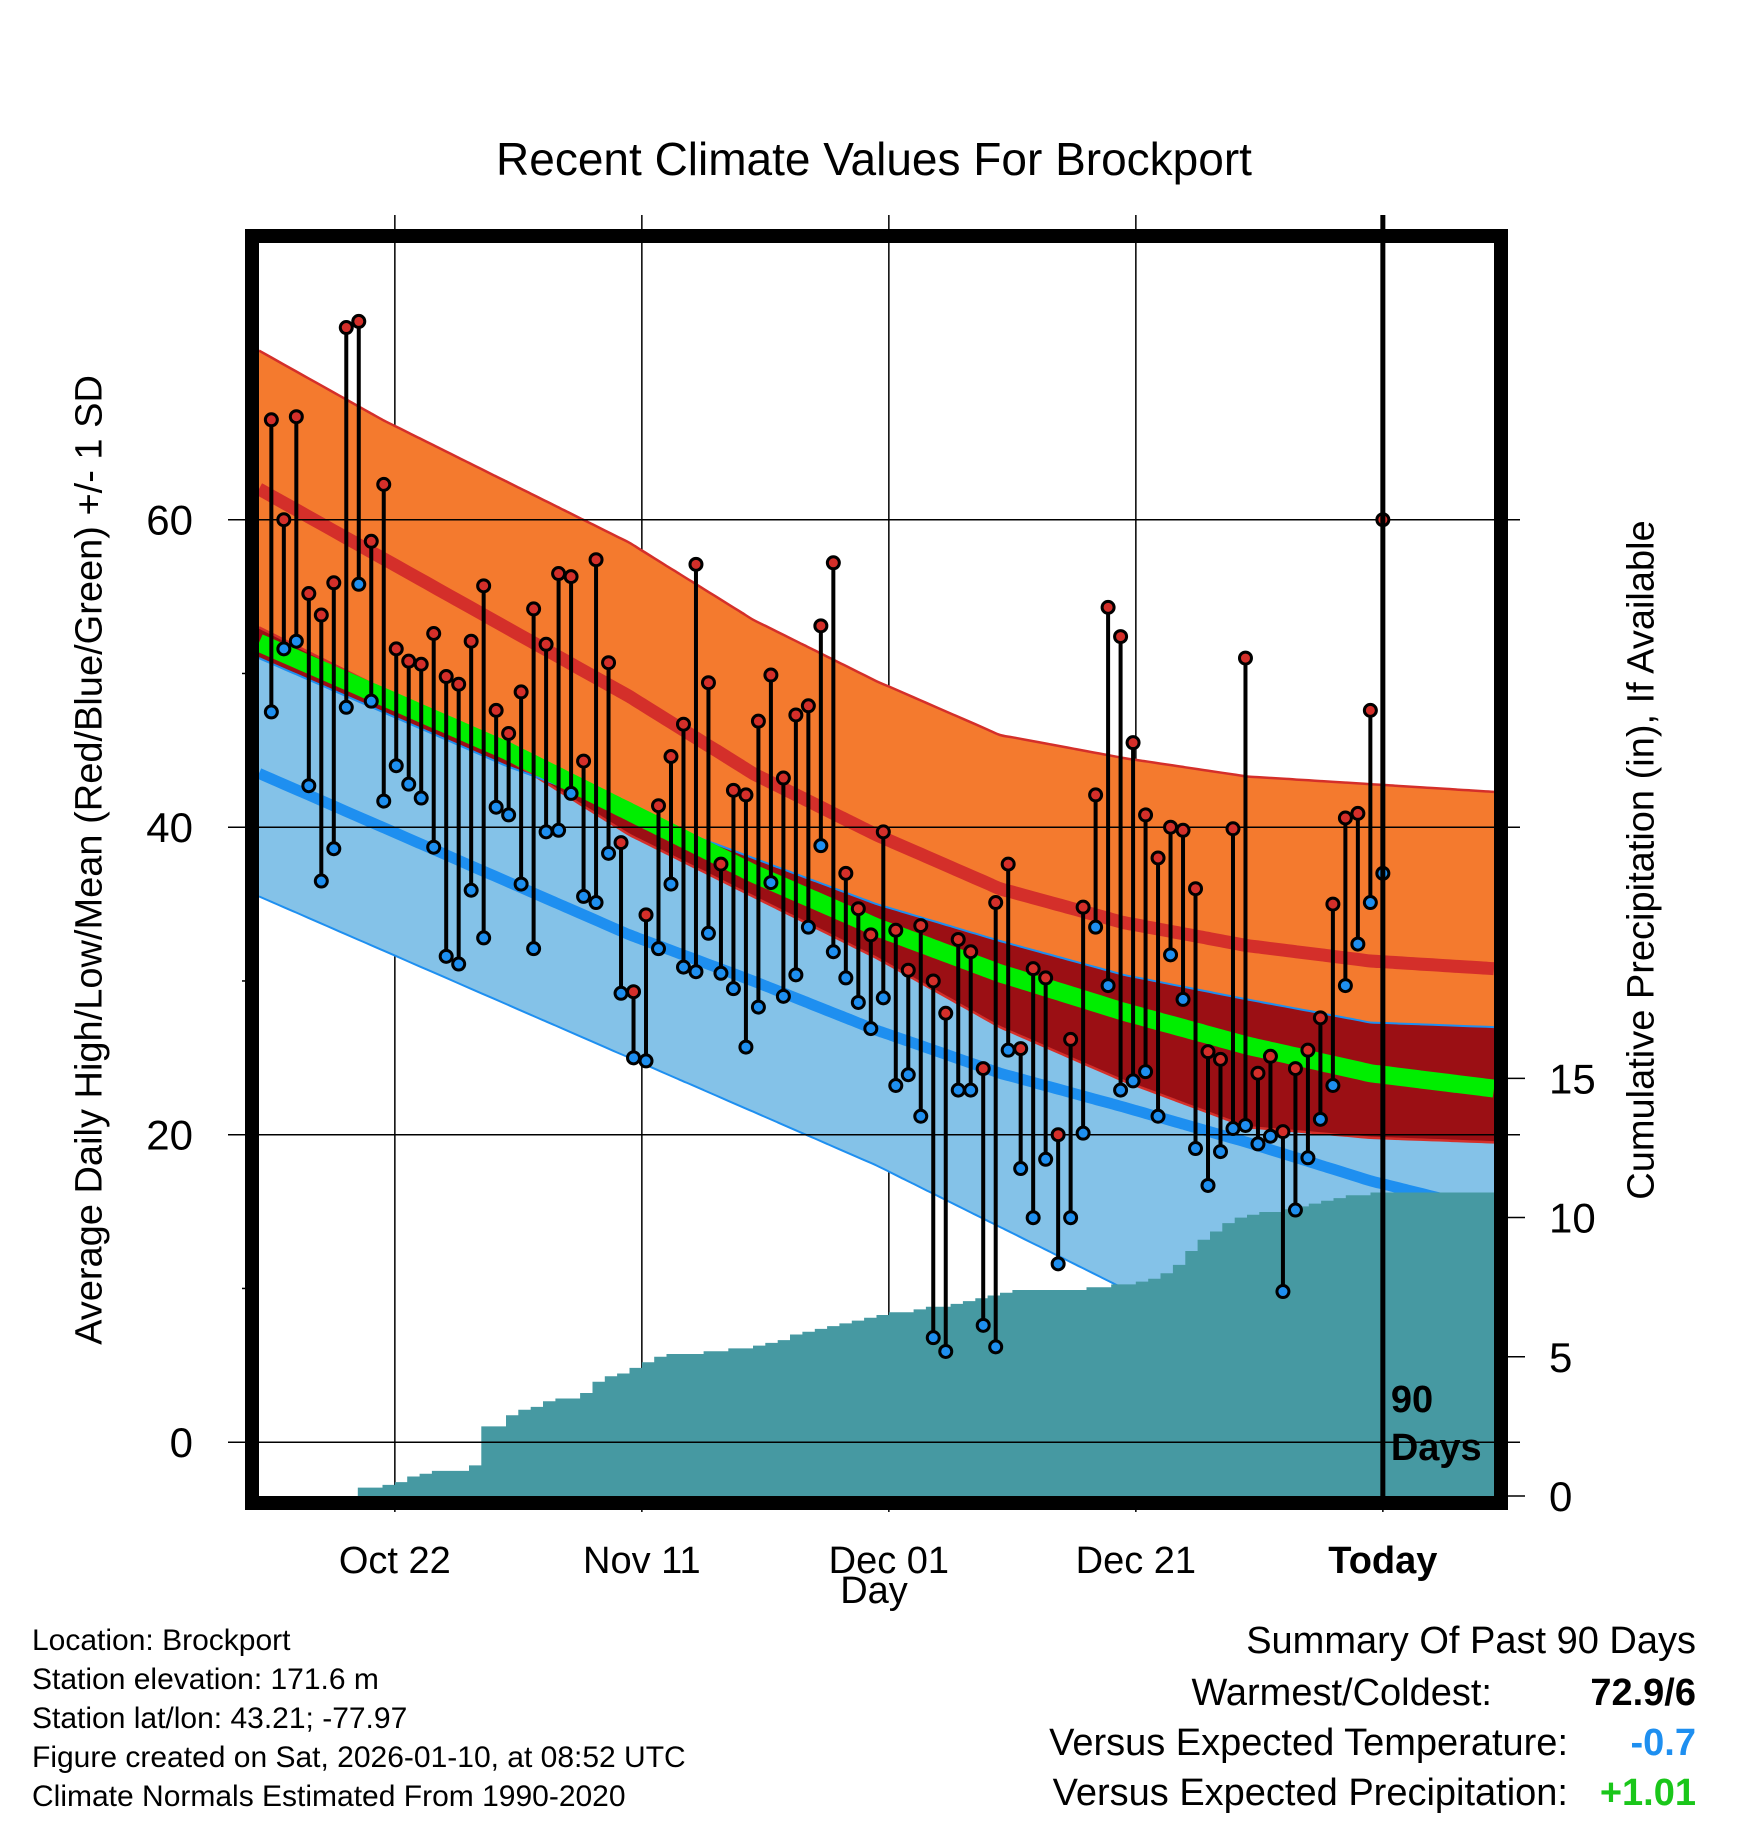 The height and width of the screenshot is (1828, 1748). I want to click on x-tick-label: Dec 01, so click(889, 1561).